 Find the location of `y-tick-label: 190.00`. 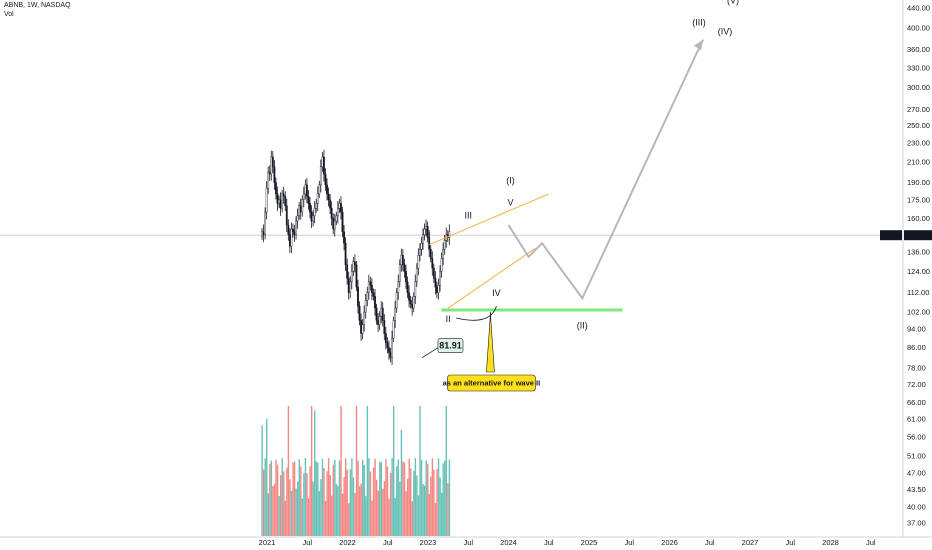

y-tick-label: 190.00 is located at coordinates (918, 182).